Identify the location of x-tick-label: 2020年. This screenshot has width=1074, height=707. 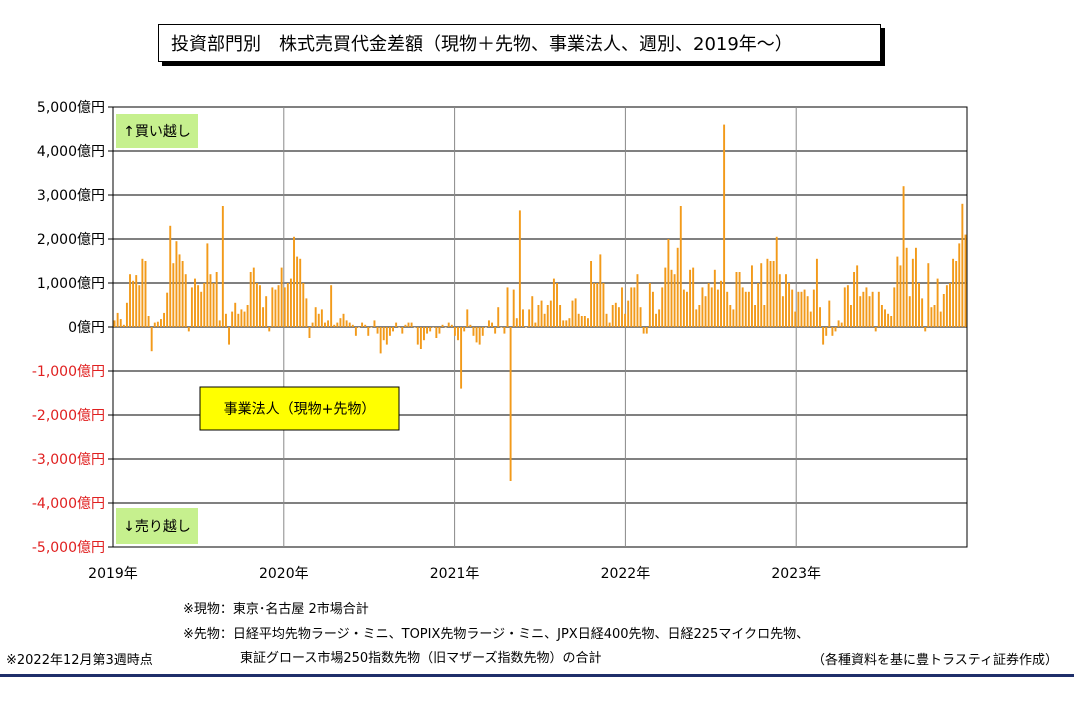
(284, 574).